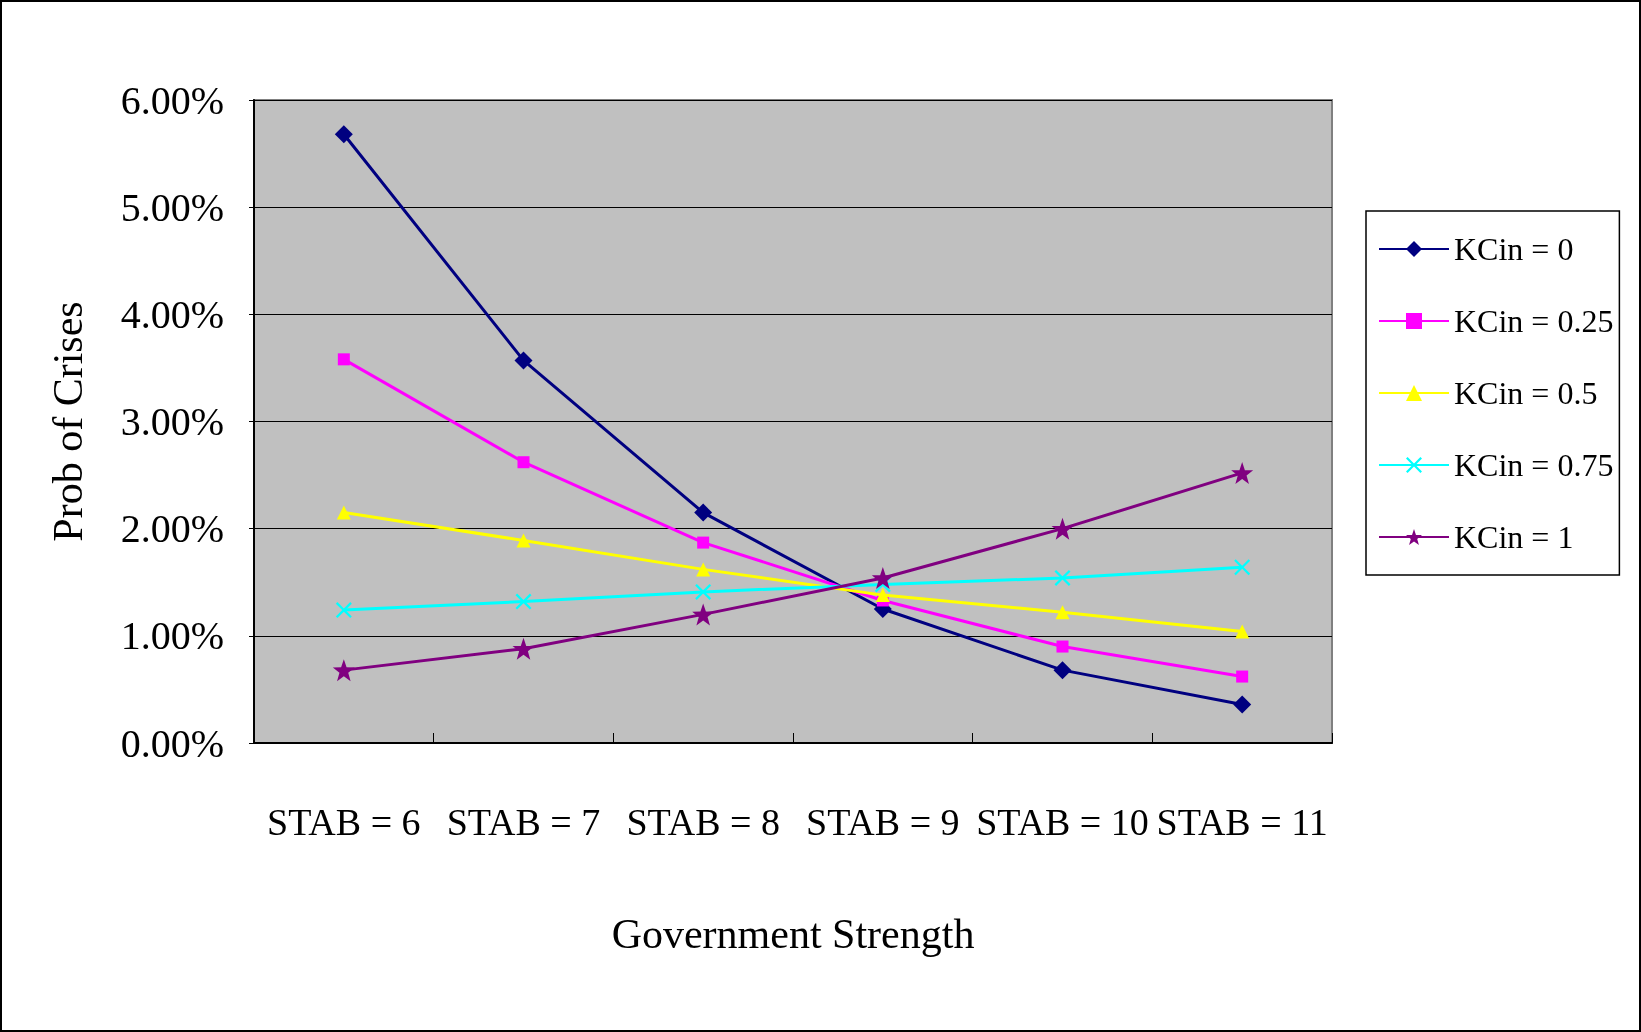  I want to click on x-tick-label: STAB = 8, so click(703, 822).